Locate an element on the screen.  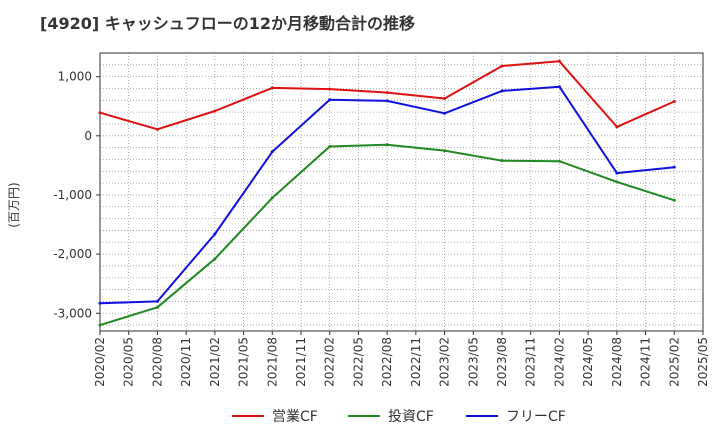
x-tick-label: 2020/02 is located at coordinates (100, 362).